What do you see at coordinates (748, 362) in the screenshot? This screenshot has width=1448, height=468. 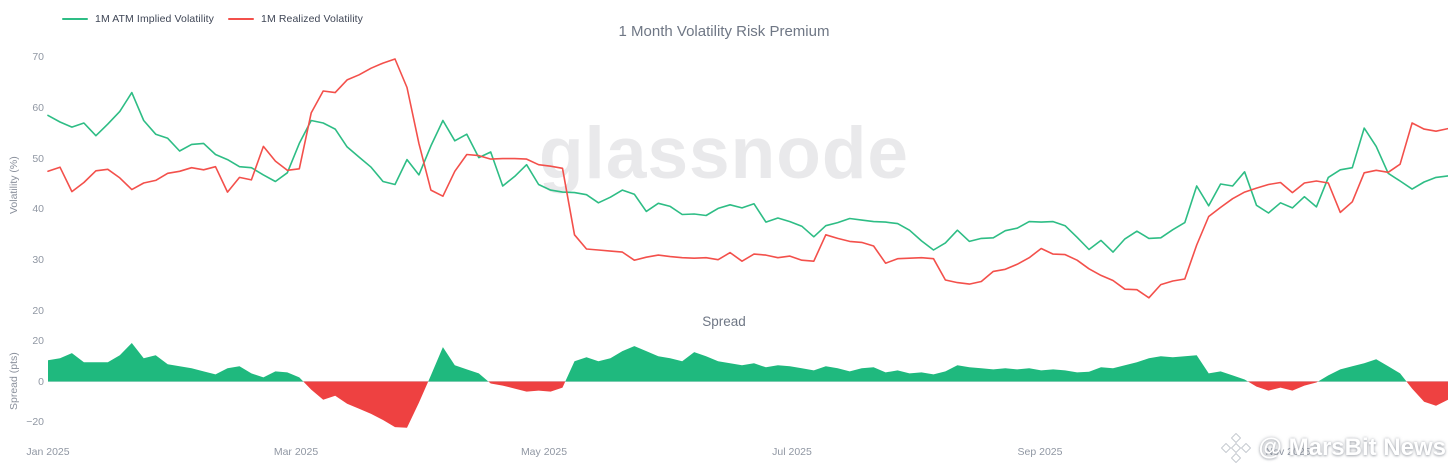 I see `spread-area-positive` at bounding box center [748, 362].